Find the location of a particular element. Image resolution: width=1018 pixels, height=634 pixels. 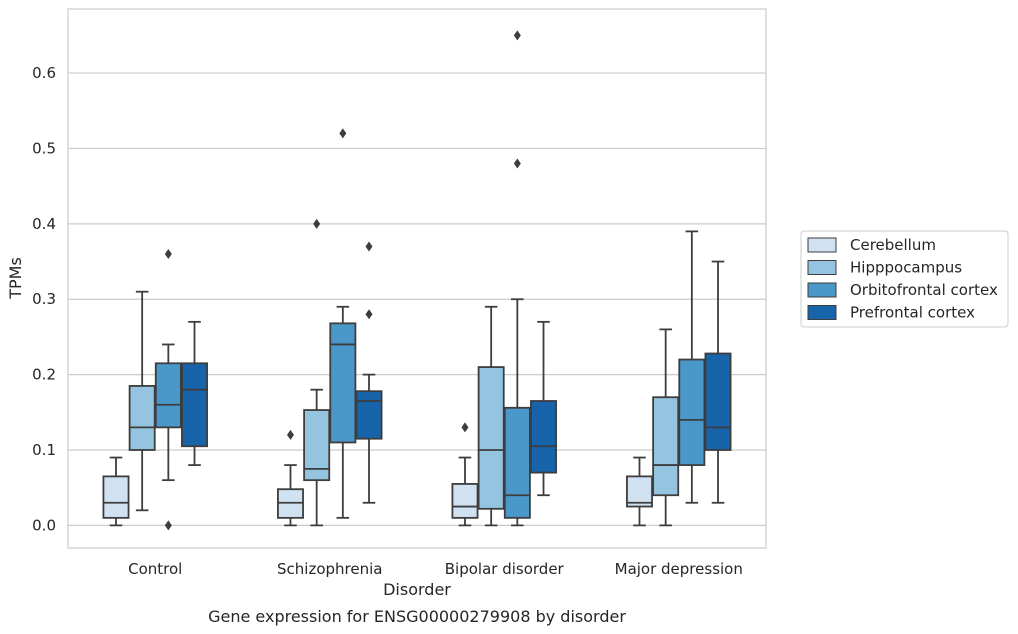

y-tick-label: 0.5 is located at coordinates (44, 148).